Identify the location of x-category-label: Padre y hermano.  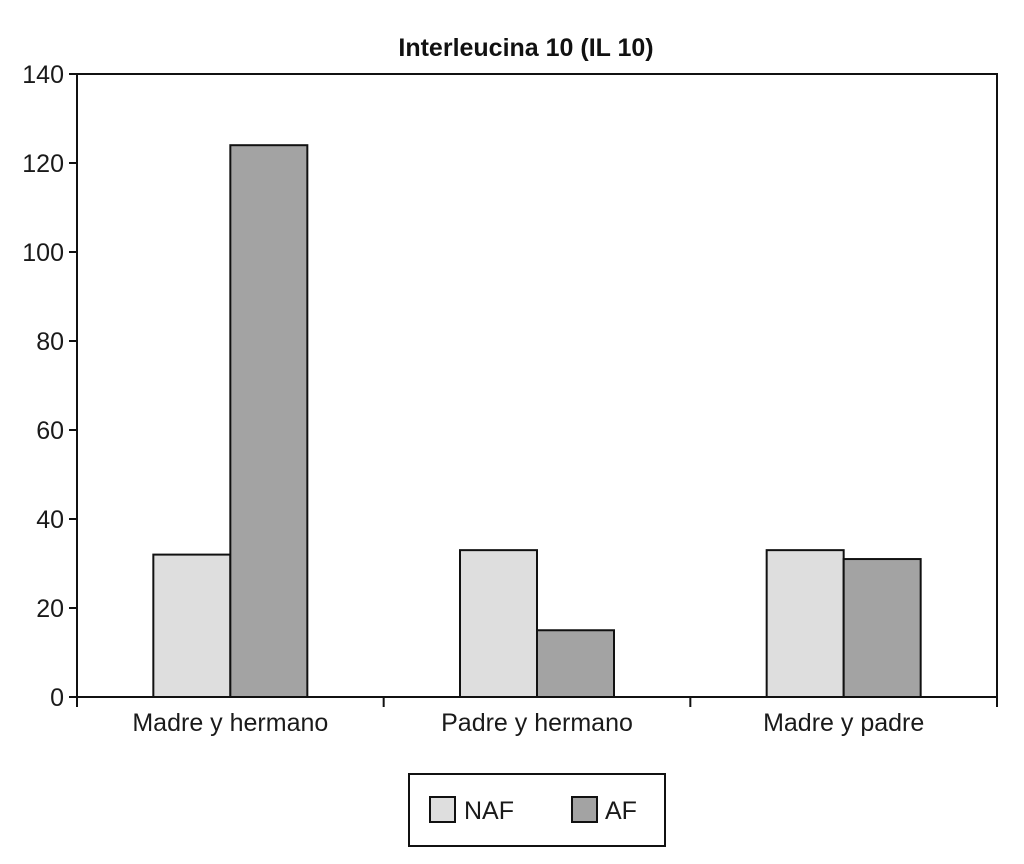
(537, 723).